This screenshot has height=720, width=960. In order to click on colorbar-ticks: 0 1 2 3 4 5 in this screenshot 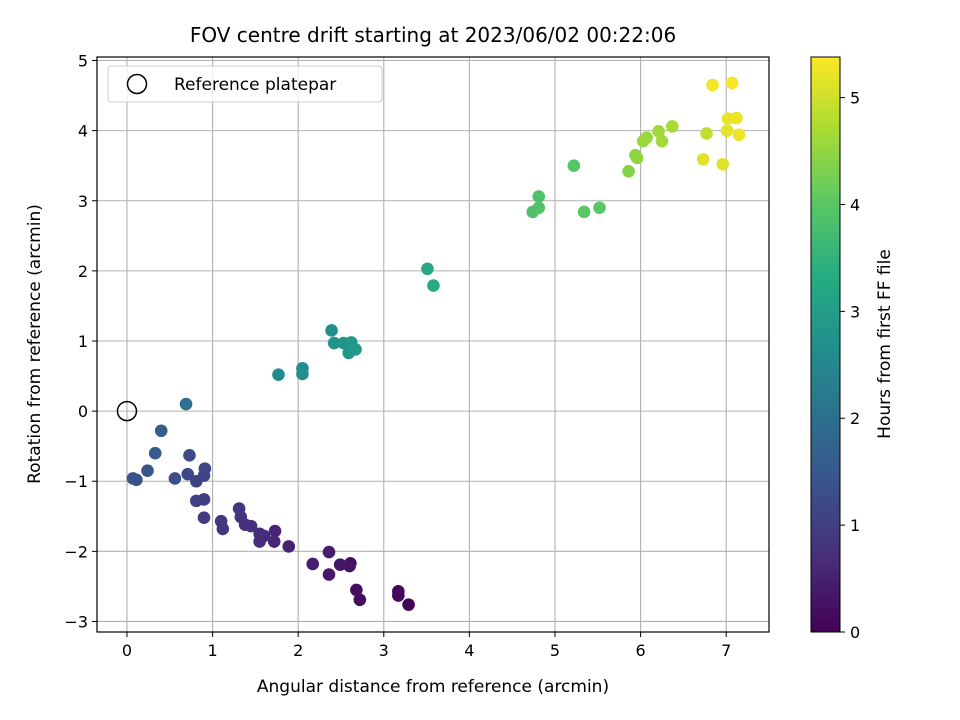, I will do `click(850, 365)`.